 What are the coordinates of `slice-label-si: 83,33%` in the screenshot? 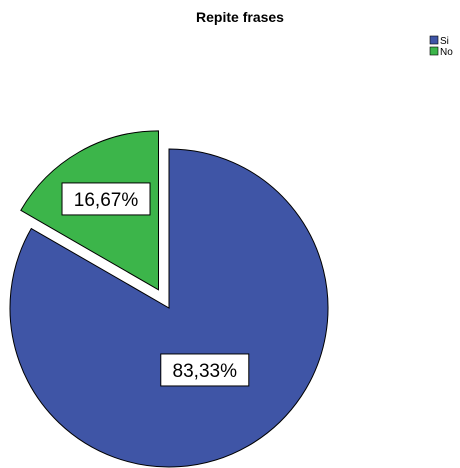 It's located at (205, 370).